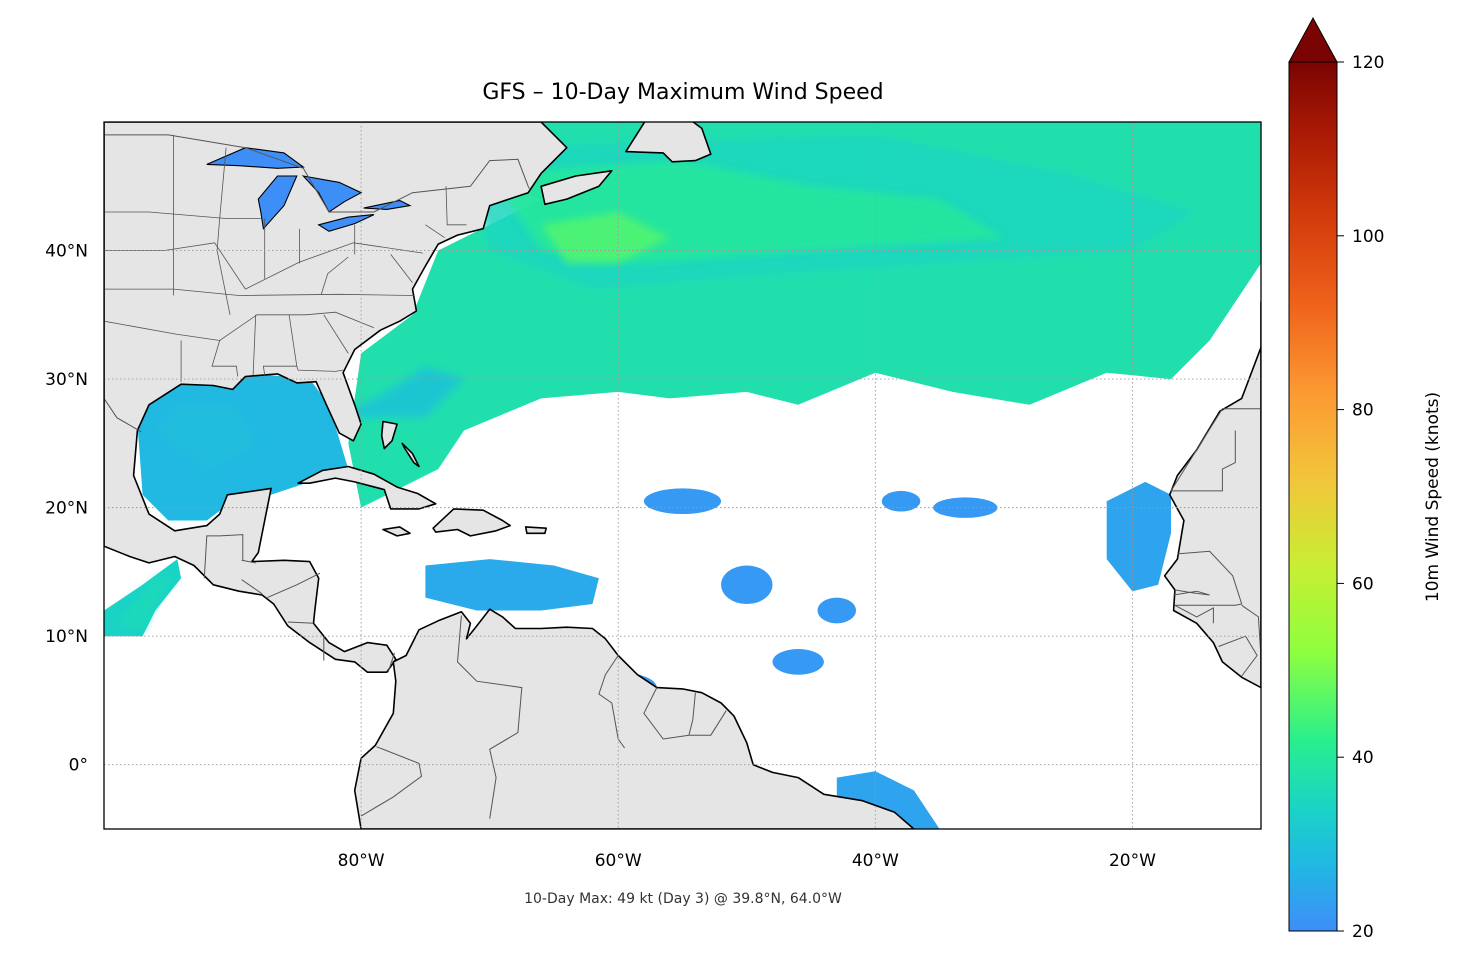  Describe the element at coordinates (875, 861) in the screenshot. I see `longitude-tick-label: 40°W` at that location.